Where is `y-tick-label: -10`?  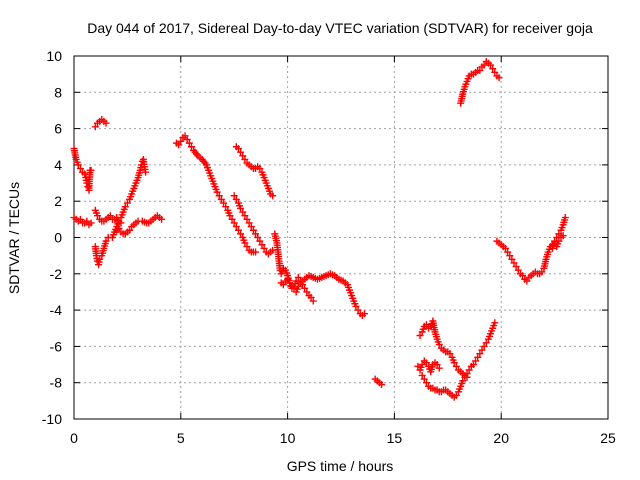
y-tick-label: -10 is located at coordinates (52, 419).